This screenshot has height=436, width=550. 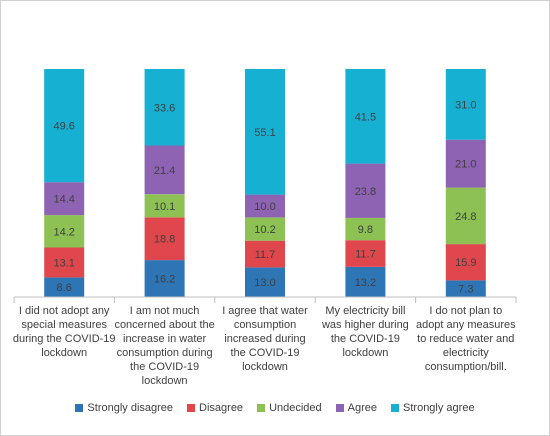 I want to click on category-label-line: I do not plan to, so click(x=466, y=311).